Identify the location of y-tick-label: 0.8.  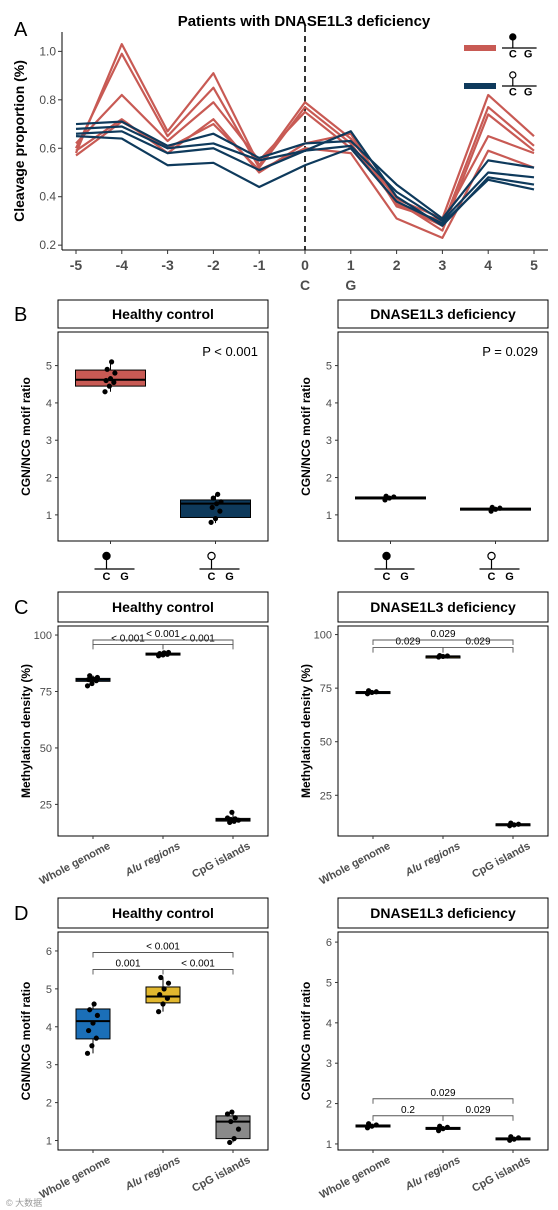
(47, 100).